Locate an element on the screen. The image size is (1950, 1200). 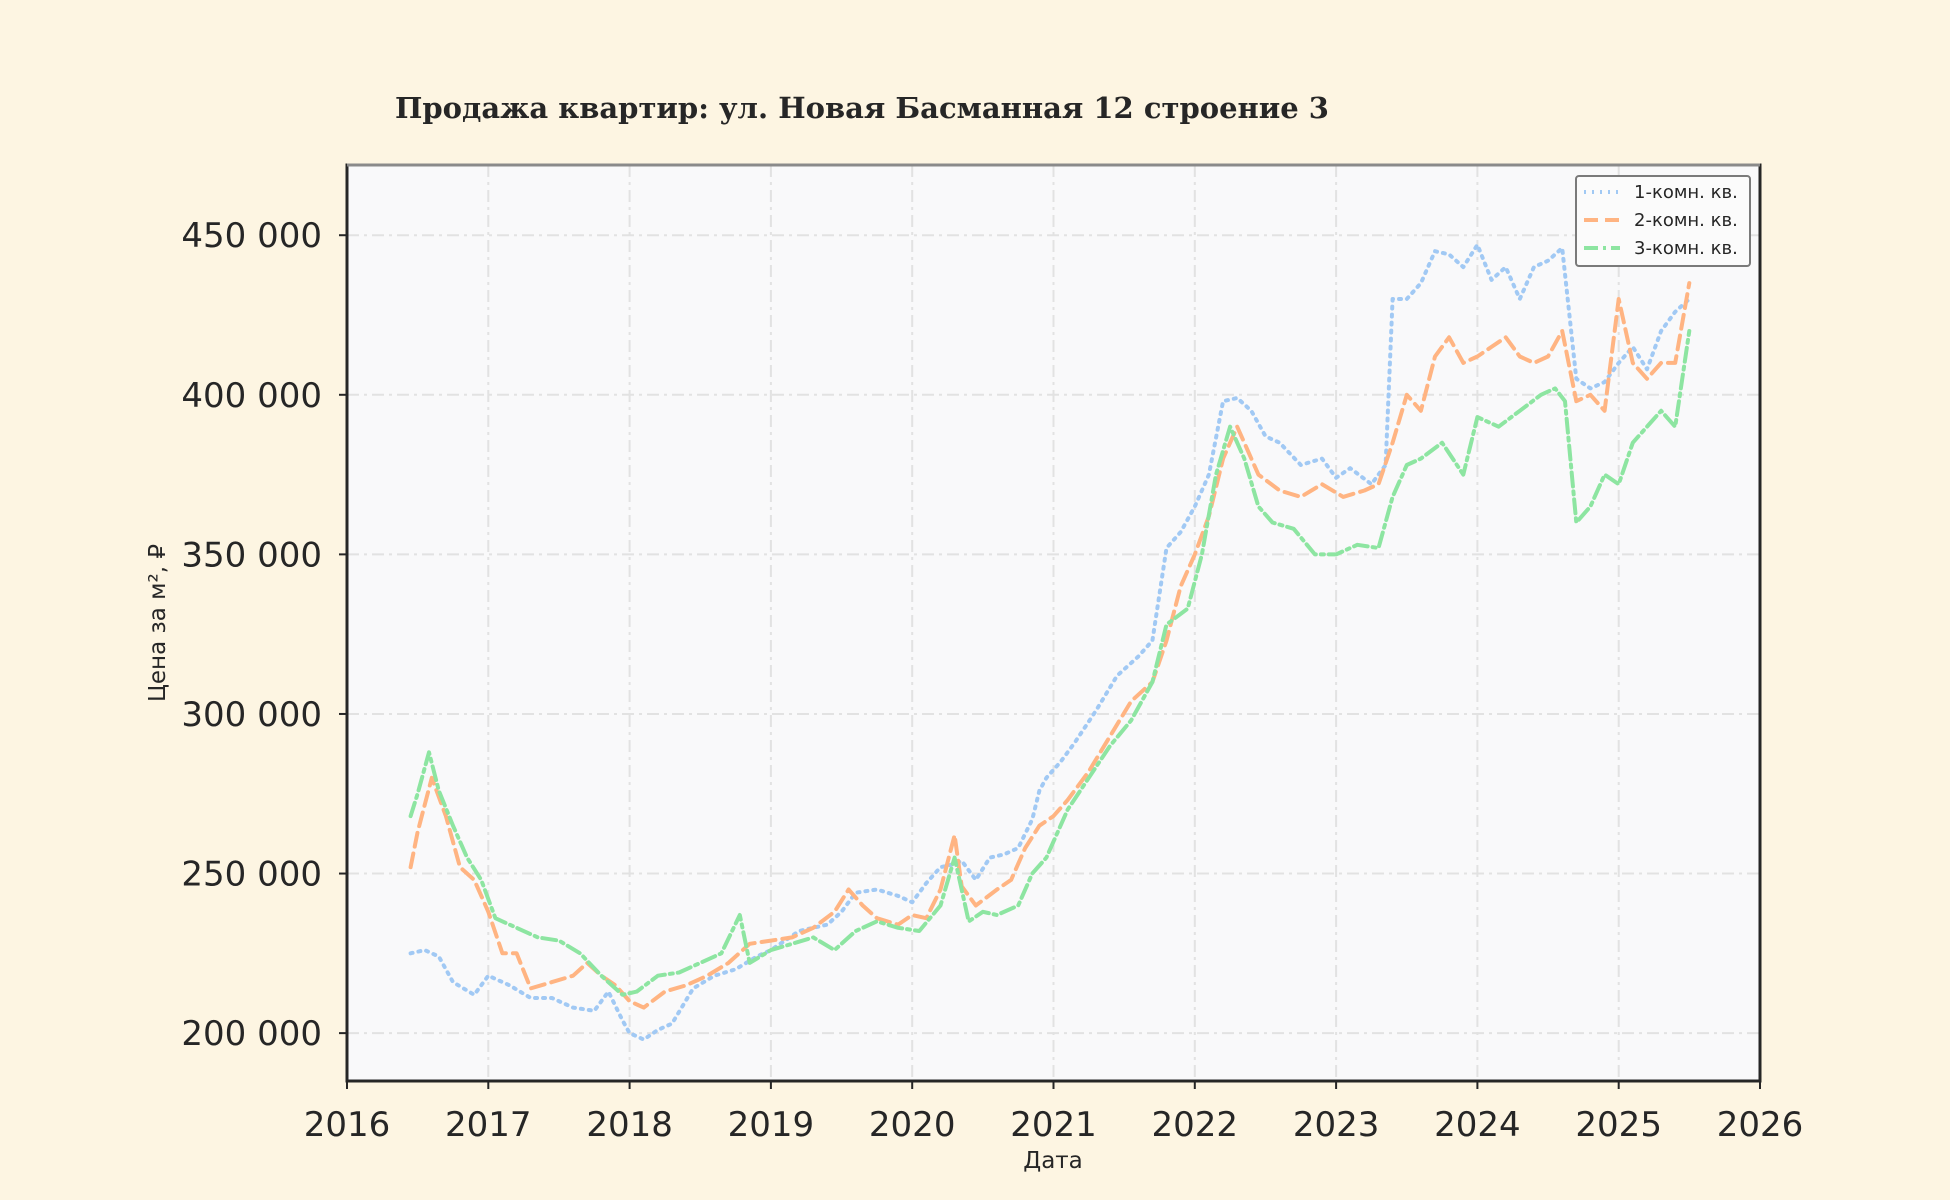
y-axis-label: Цена за м², ₽ is located at coordinates (158, 623).